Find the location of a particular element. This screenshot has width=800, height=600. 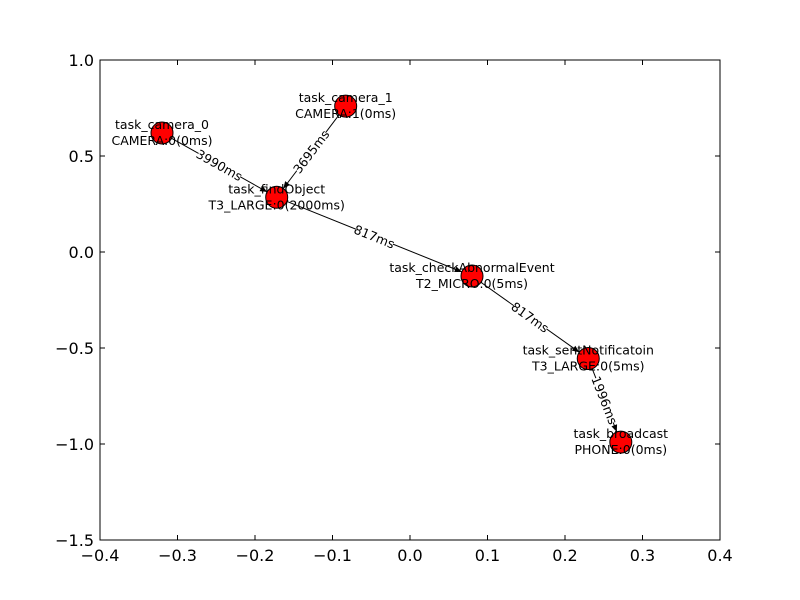

node-detail-label: T2_MICRO:0(5ms) is located at coordinates (471, 283).